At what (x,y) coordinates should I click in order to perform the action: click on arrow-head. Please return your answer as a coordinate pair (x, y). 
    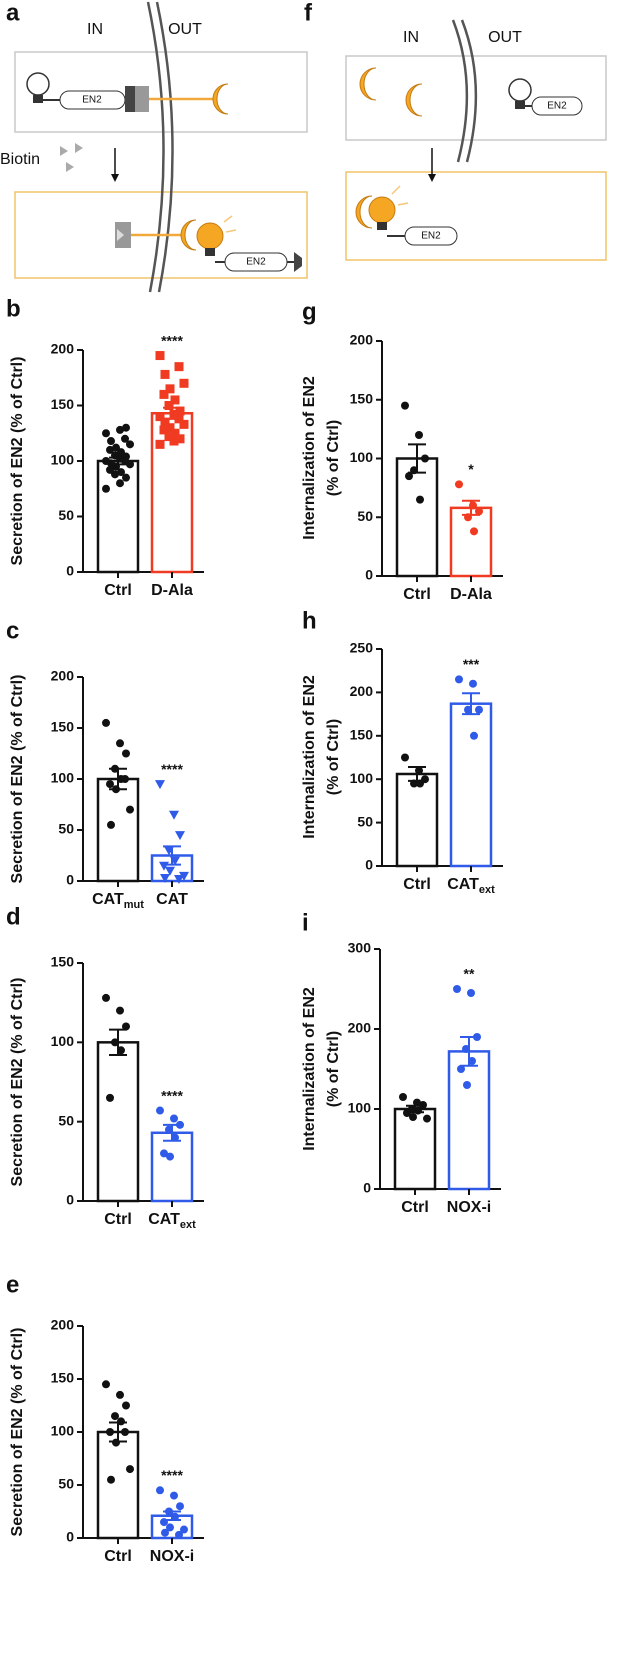
    Looking at the image, I should click on (115, 178).